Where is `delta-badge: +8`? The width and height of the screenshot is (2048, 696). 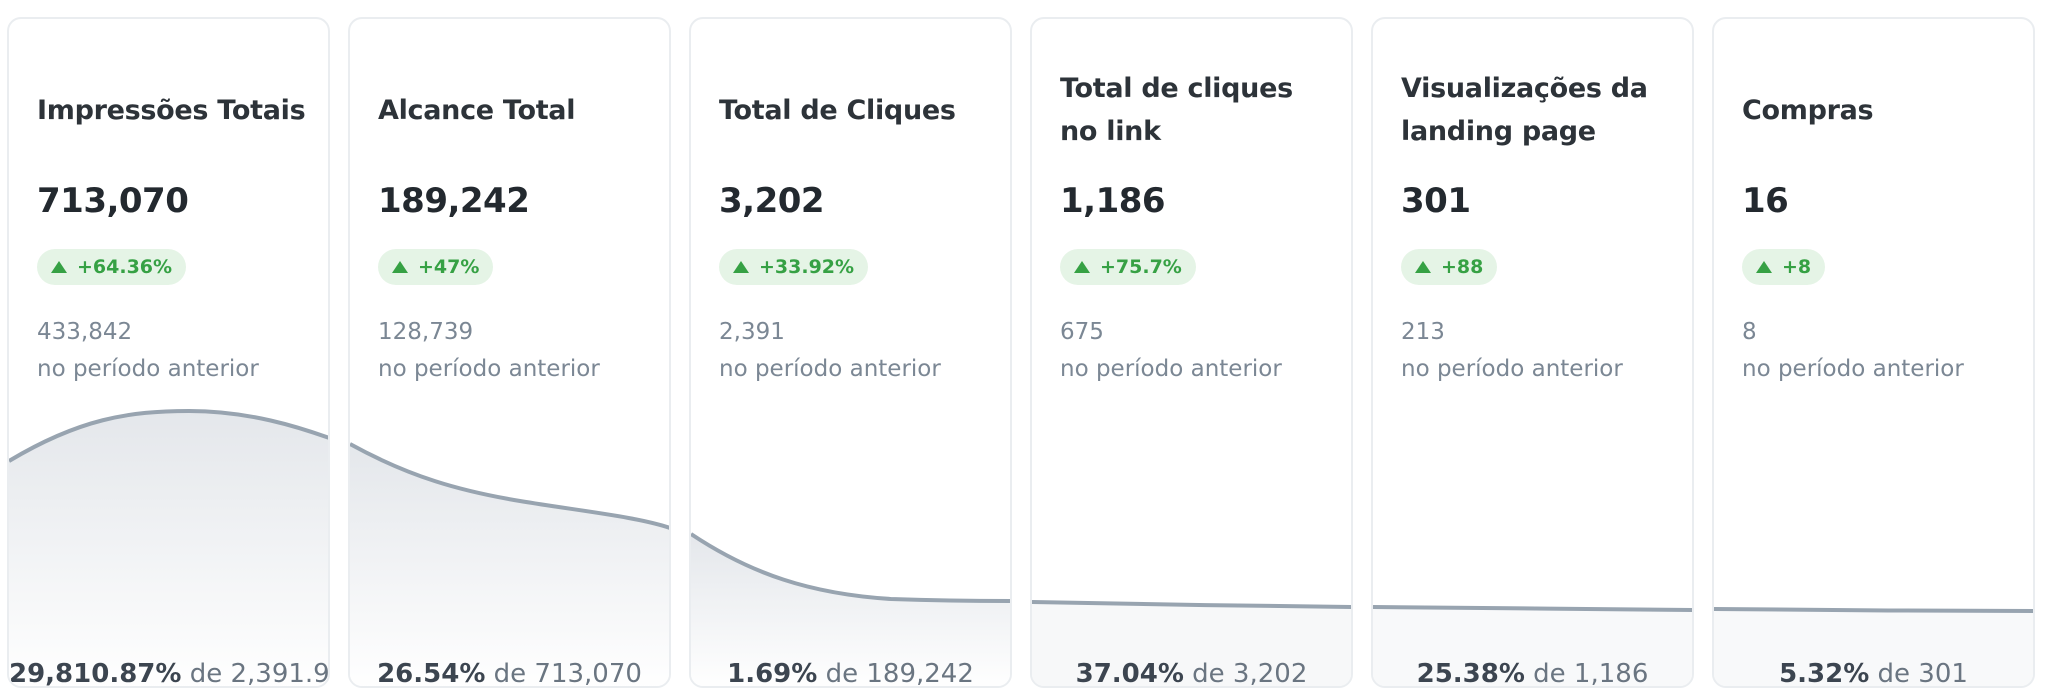
delta-badge: +8 is located at coordinates (1784, 267).